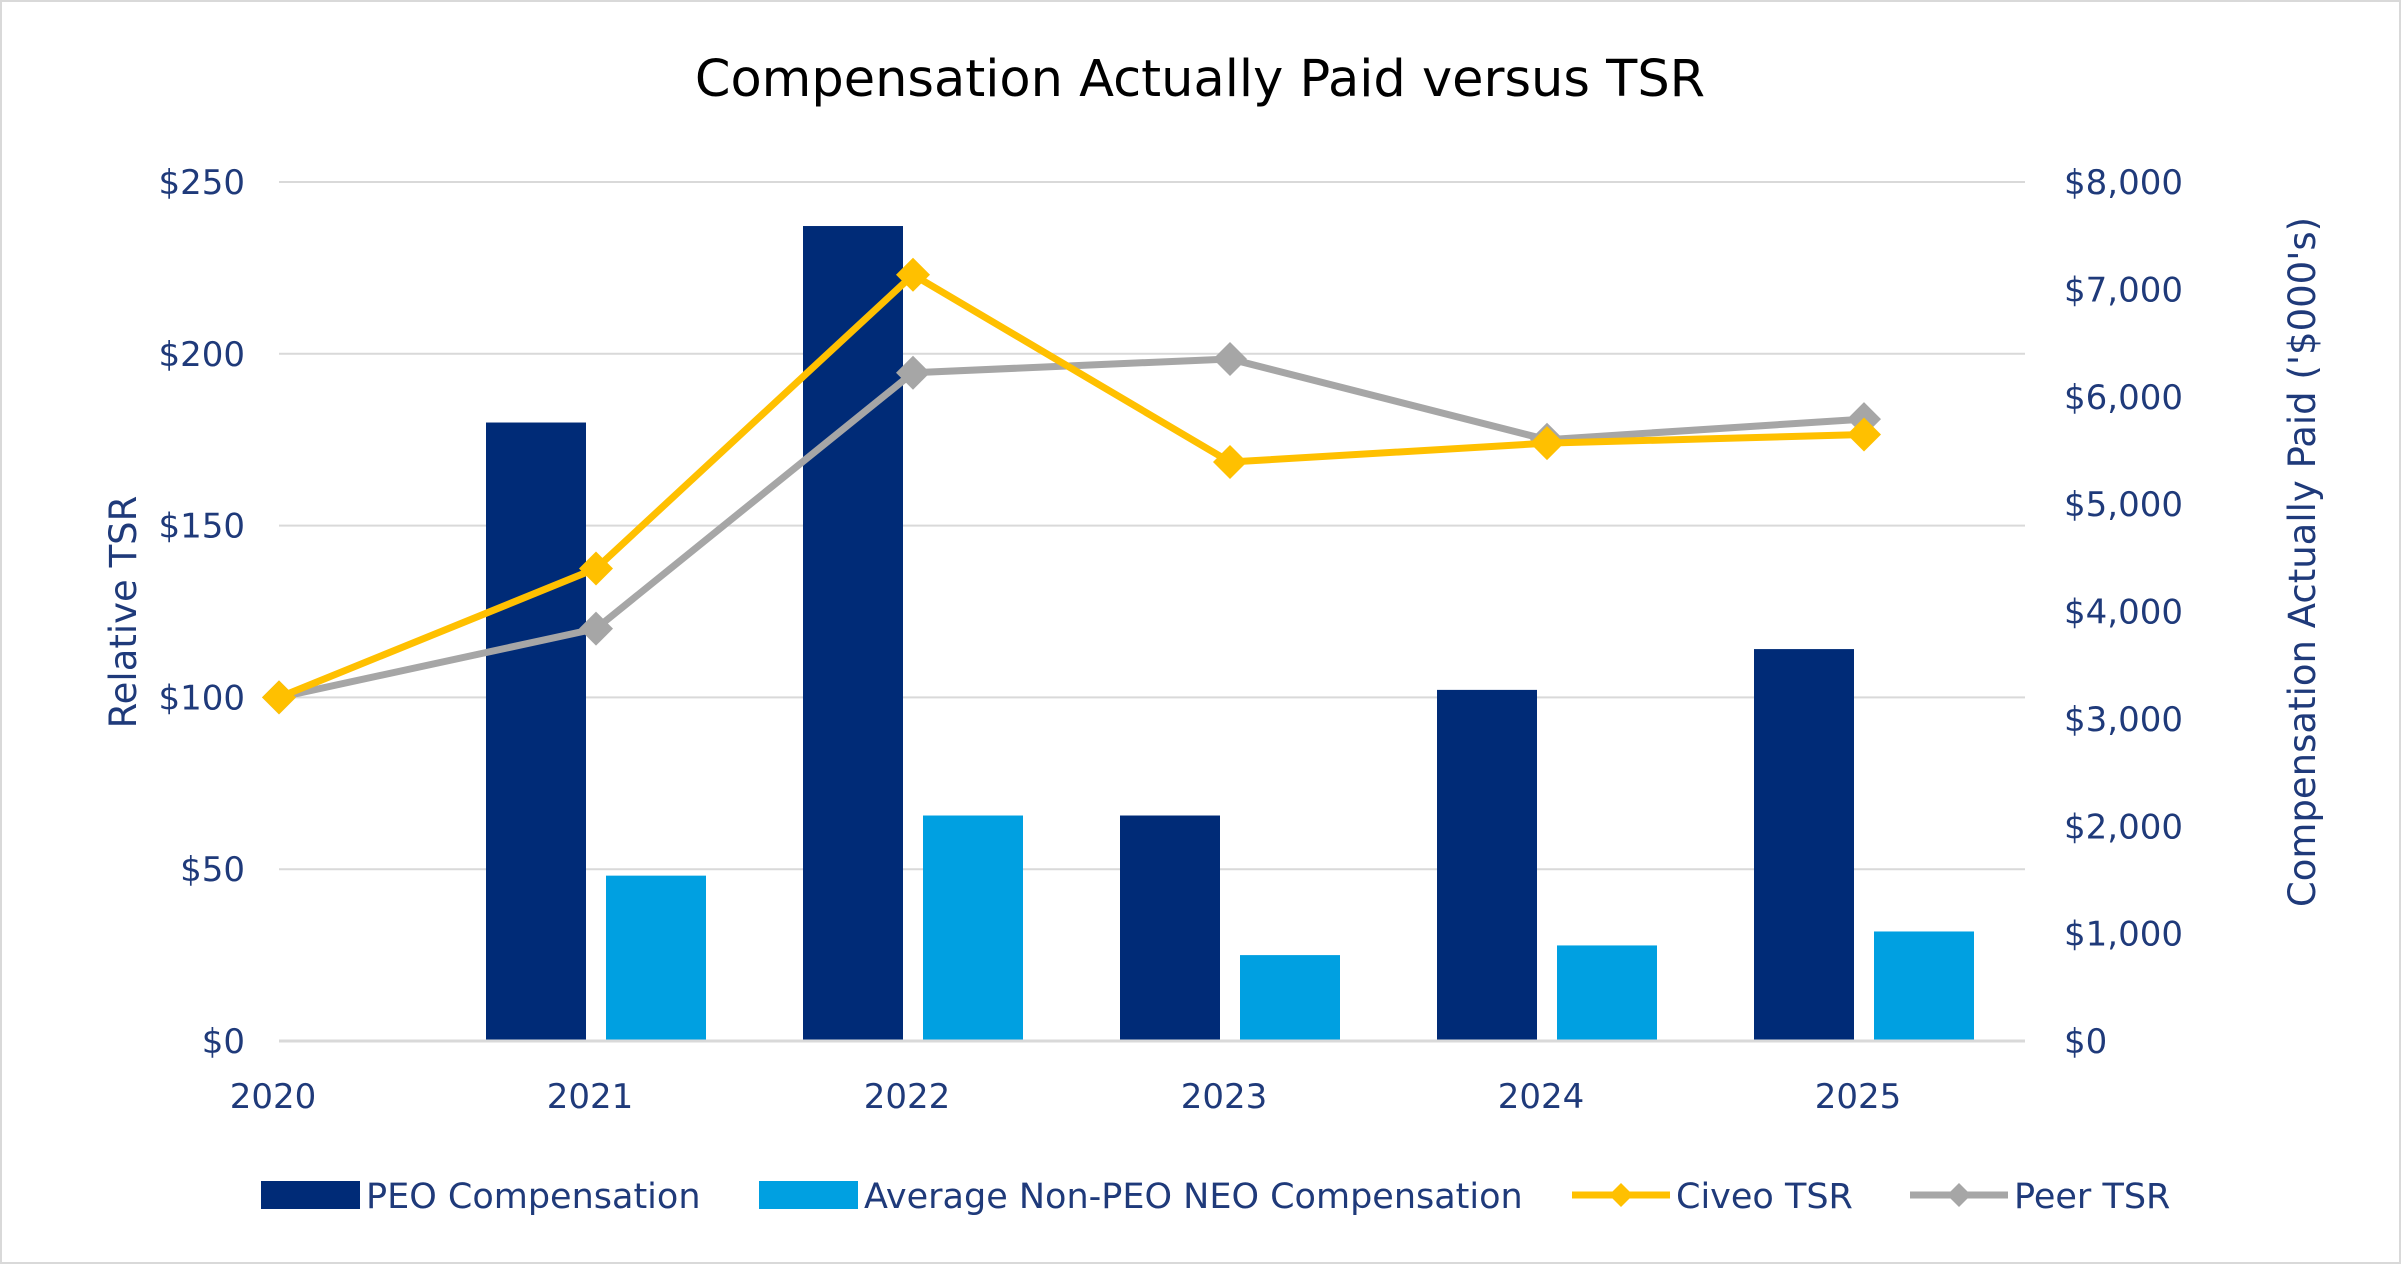  What do you see at coordinates (1621, 1195) in the screenshot?
I see `legend-marker-civeo-tsr` at bounding box center [1621, 1195].